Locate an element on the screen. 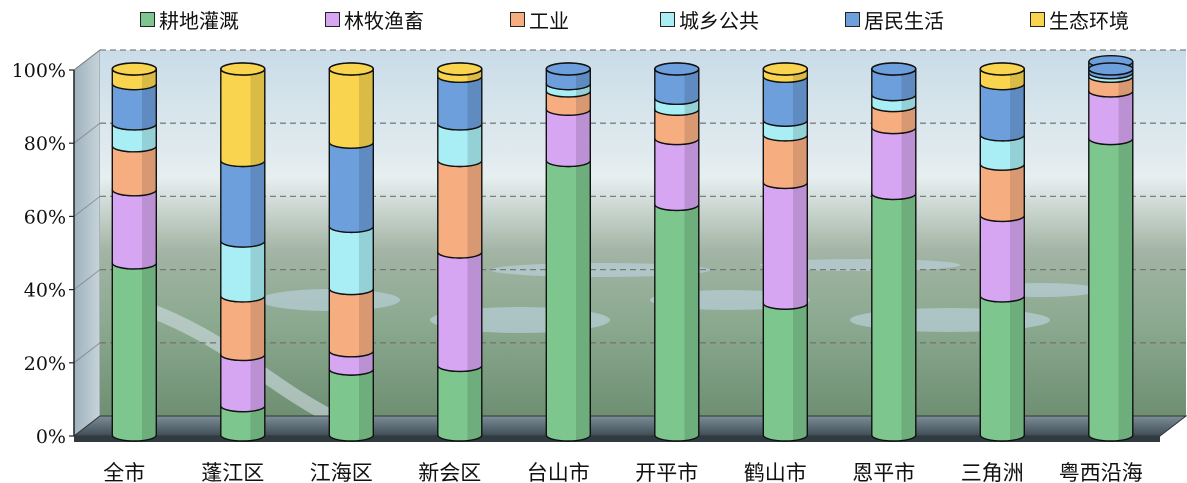 The height and width of the screenshot is (483, 1187). x-tick-label: 全市 is located at coordinates (124, 472).